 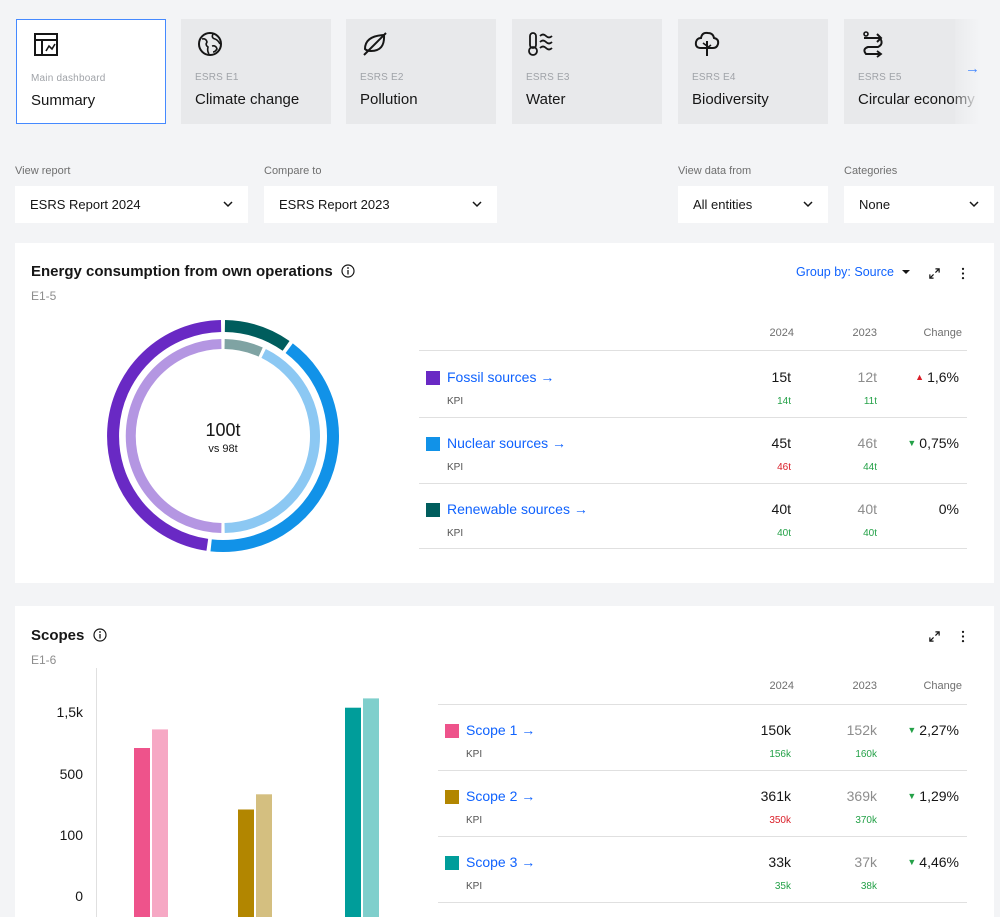 What do you see at coordinates (870, 401) in the screenshot?
I see `kpi-value-2023: 11t` at bounding box center [870, 401].